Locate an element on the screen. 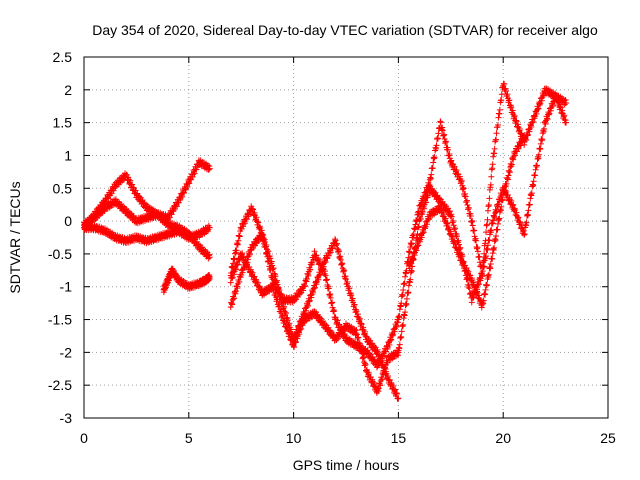 The height and width of the screenshot is (480, 640). y-tick-label: -1.5 is located at coordinates (60, 320).